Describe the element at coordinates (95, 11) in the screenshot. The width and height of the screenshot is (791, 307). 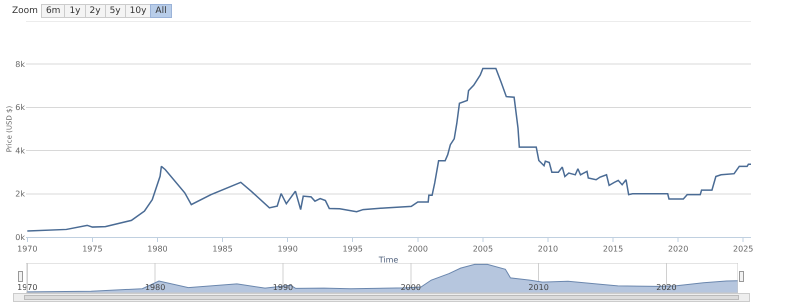
I see `text: 2y` at that location.